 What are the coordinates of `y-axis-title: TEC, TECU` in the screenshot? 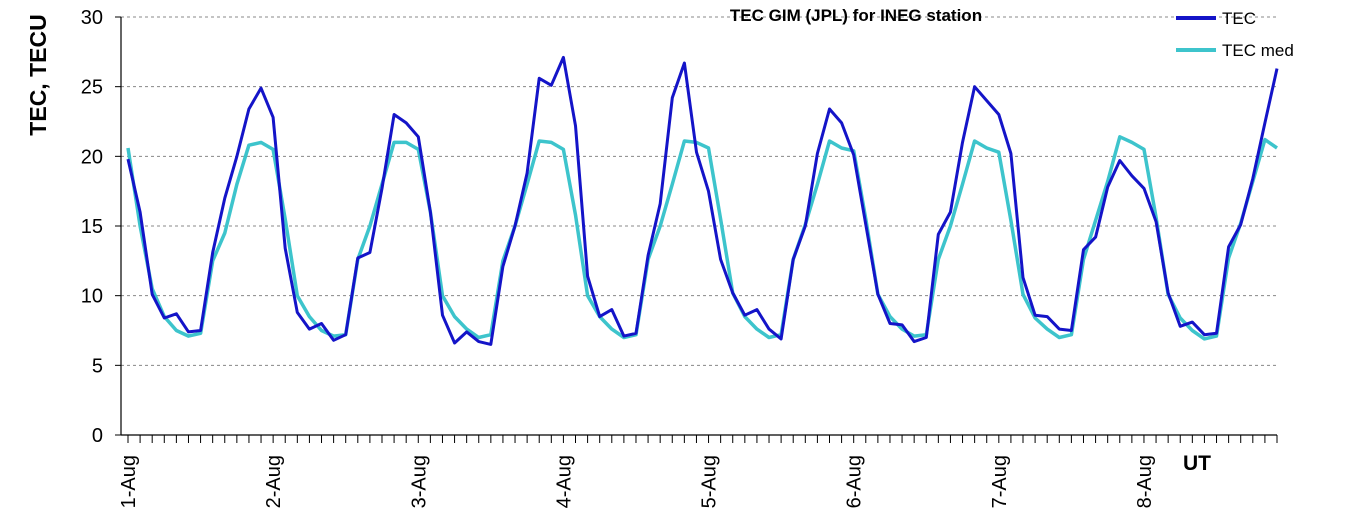 It's located at (38, 74).